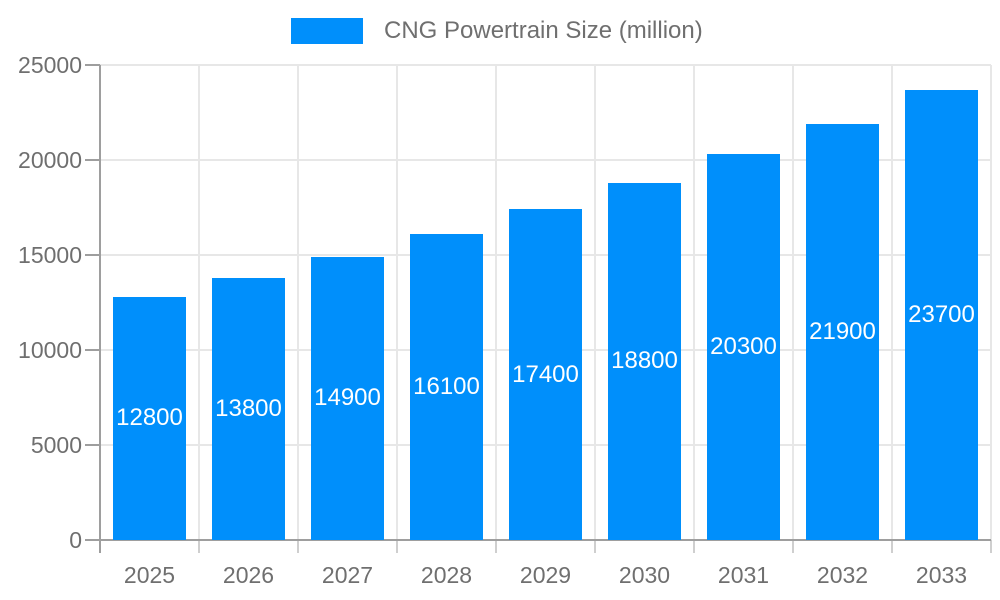 This screenshot has width=1000, height=600. I want to click on legend-item: CNG Powertrain Size (million), so click(497, 31).